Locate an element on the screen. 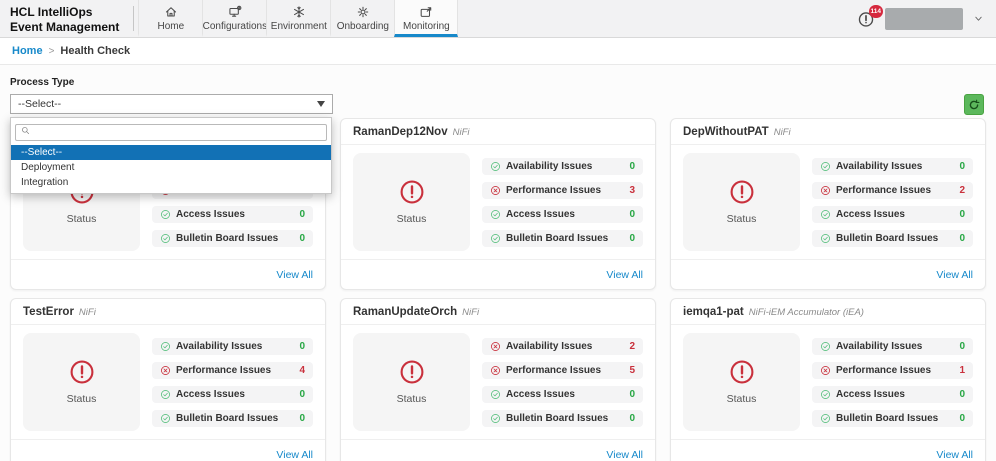 This screenshot has height=461, width=996. search-icon is located at coordinates (25, 130).